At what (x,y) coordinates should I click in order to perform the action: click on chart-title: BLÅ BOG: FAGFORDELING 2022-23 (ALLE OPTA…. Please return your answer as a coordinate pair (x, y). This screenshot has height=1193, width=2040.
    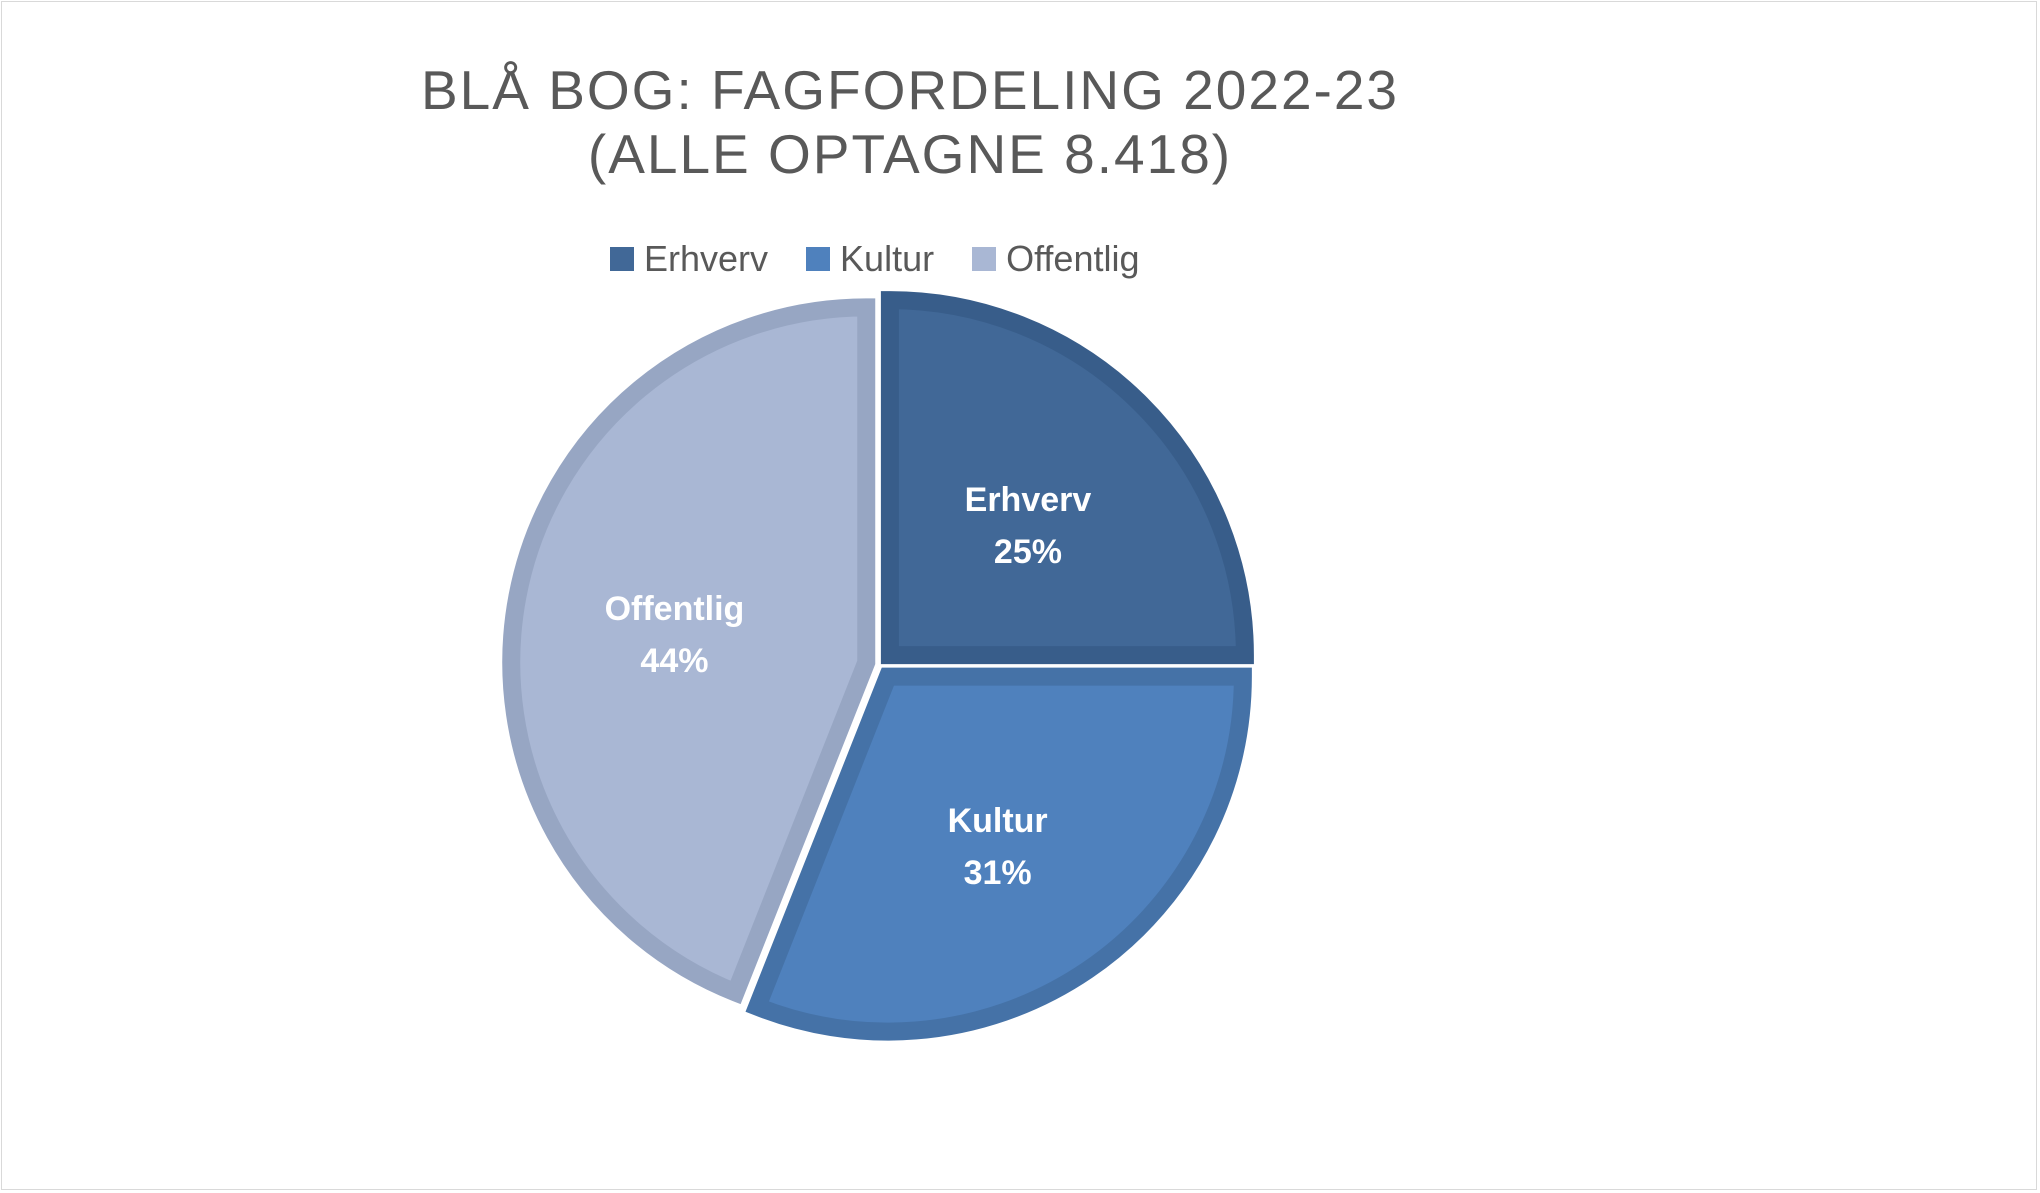
    Looking at the image, I should click on (910, 122).